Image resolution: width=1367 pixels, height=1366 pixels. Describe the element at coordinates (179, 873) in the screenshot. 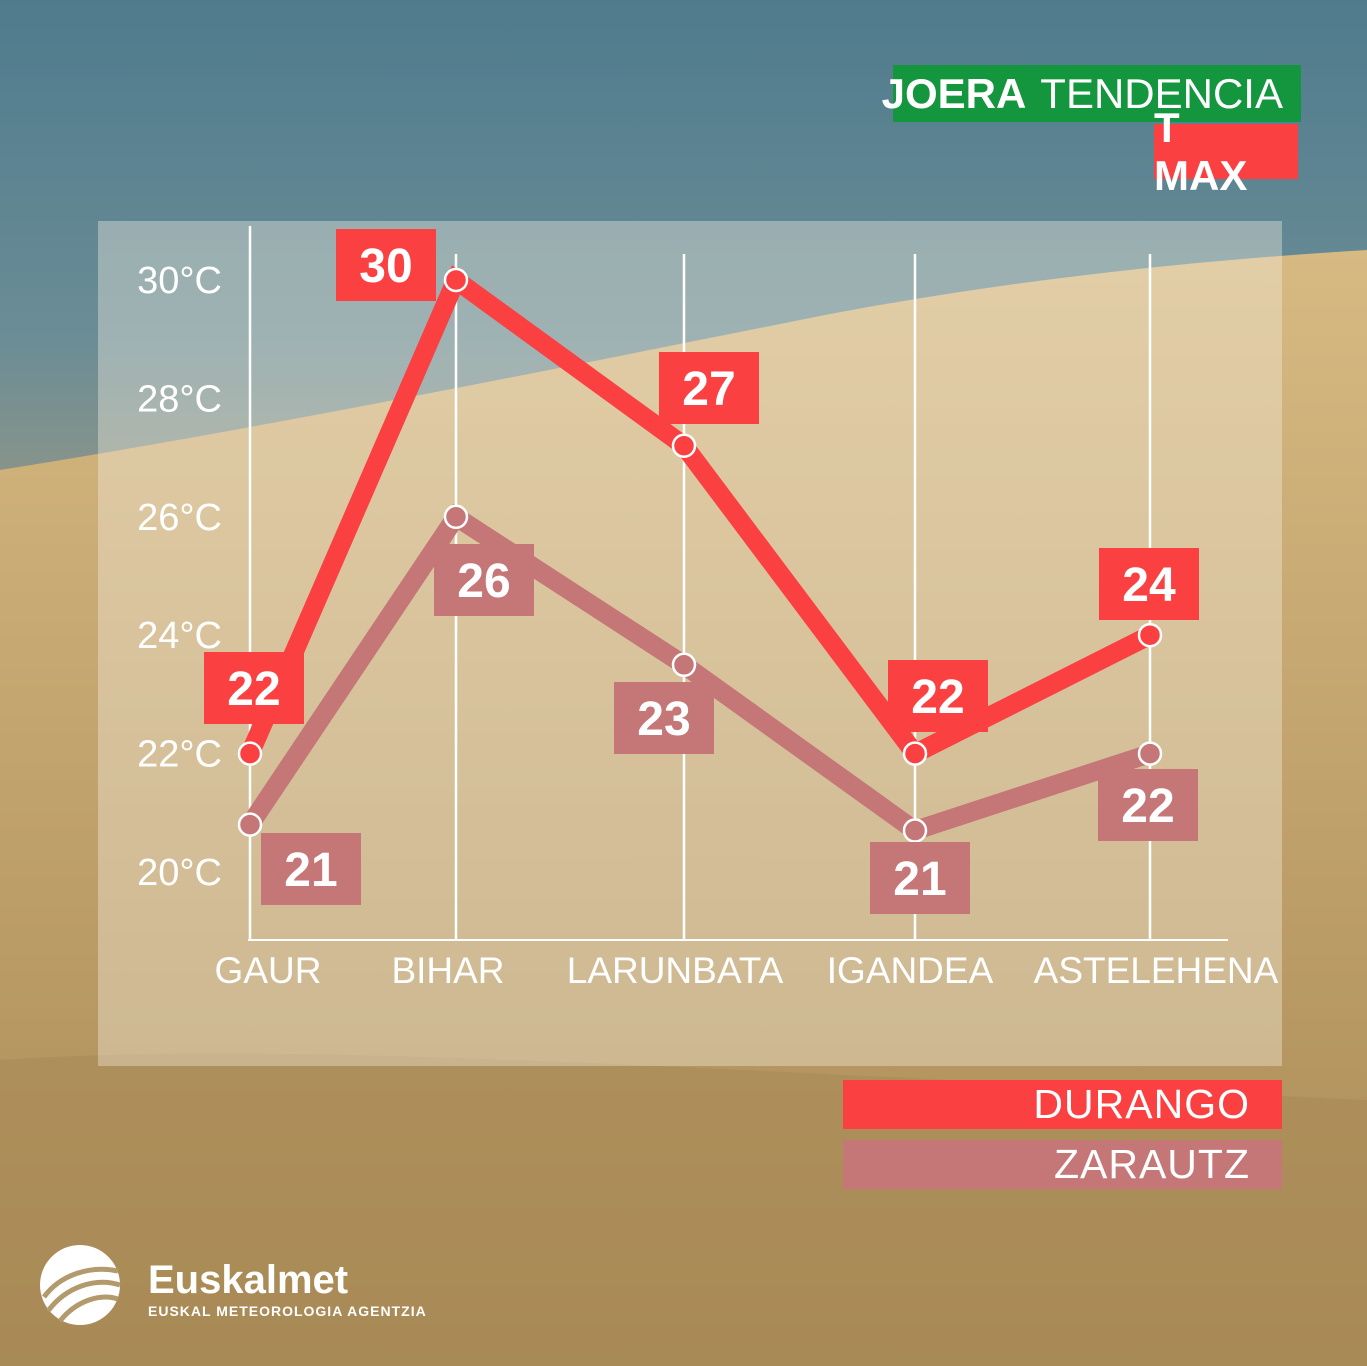

I see `y-tick-label: 20°C` at that location.